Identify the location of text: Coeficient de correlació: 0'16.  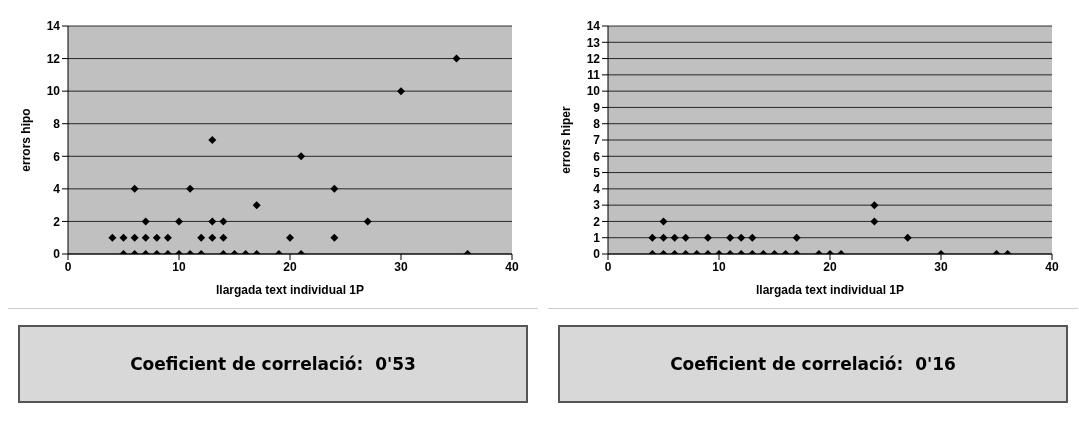
(813, 364).